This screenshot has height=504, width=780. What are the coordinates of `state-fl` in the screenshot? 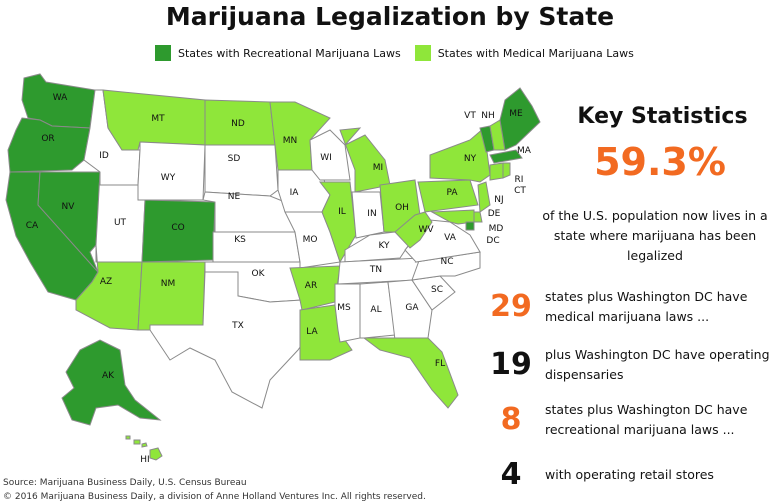 It's located at (410, 373).